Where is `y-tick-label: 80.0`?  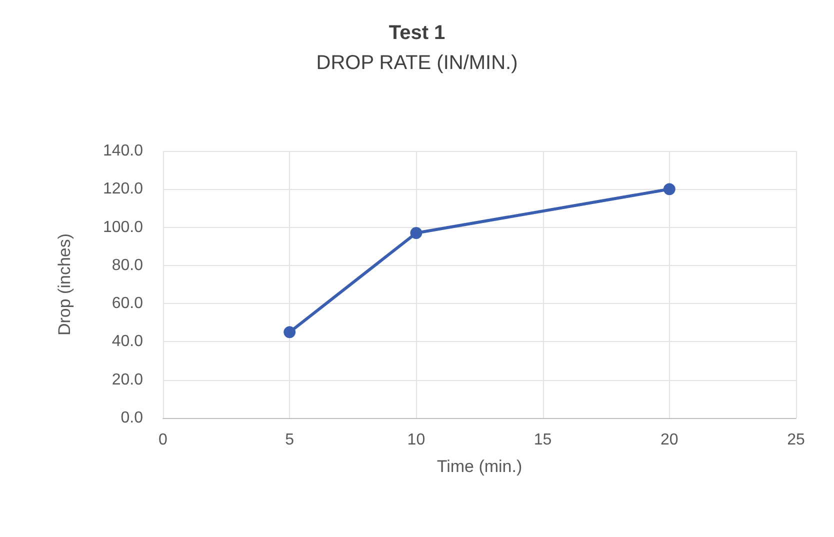 y-tick-label: 80.0 is located at coordinates (128, 265).